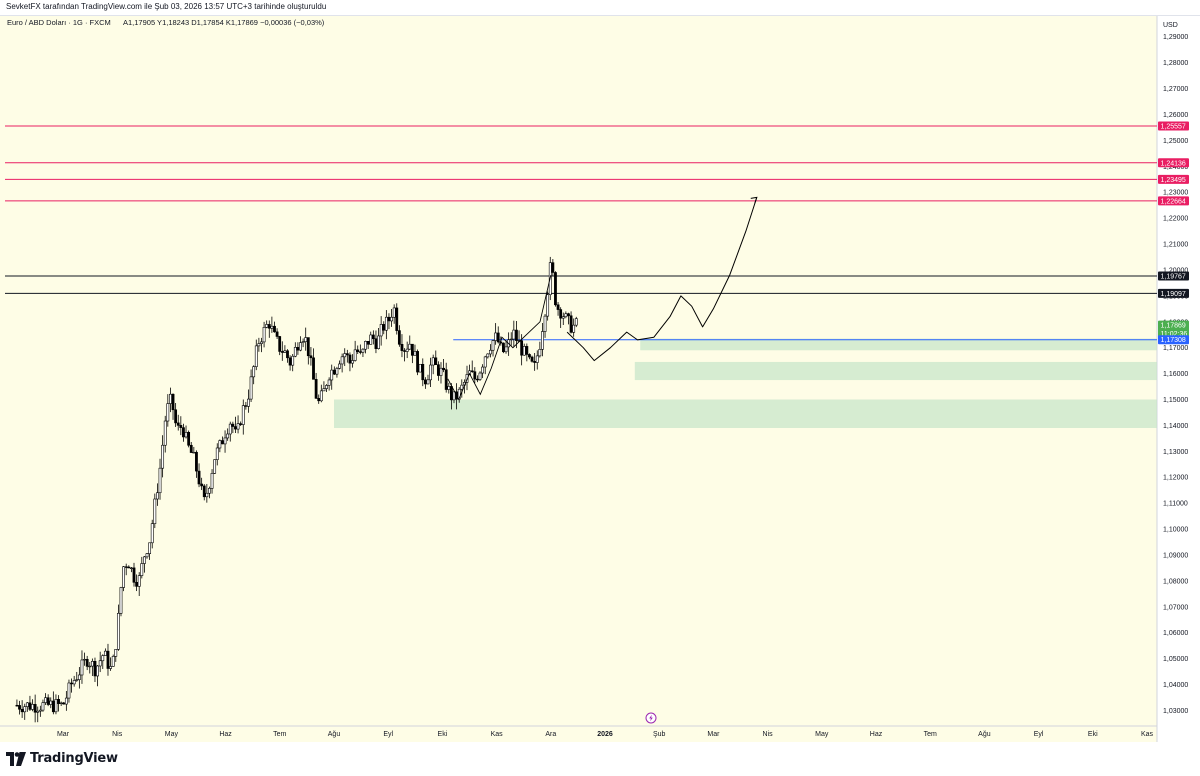 The image size is (1200, 776). I want to click on y-tick-label: 1,05000, so click(1175, 659).